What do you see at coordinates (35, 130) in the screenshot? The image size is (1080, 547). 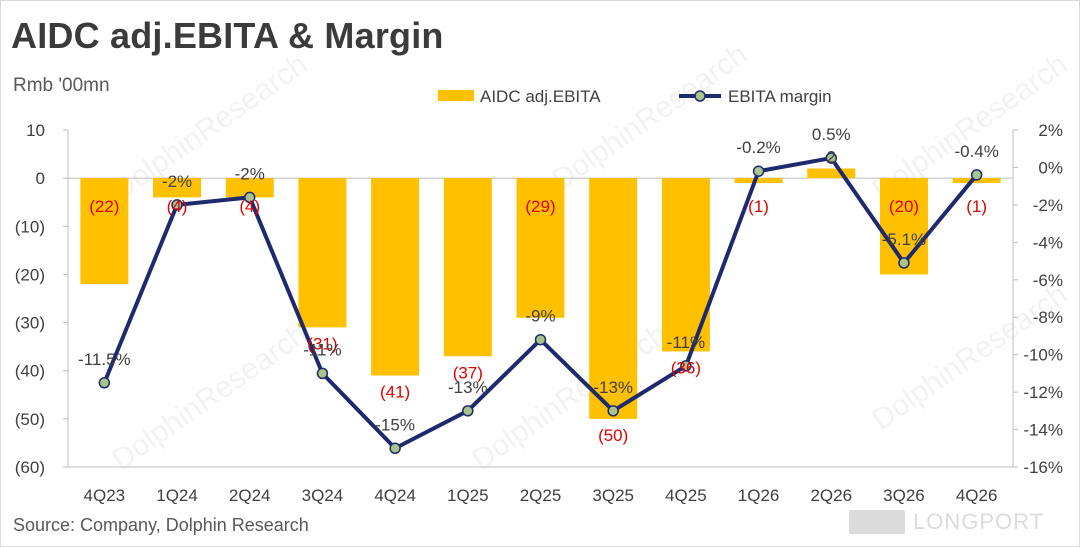 I see `left-tick-label: 10` at bounding box center [35, 130].